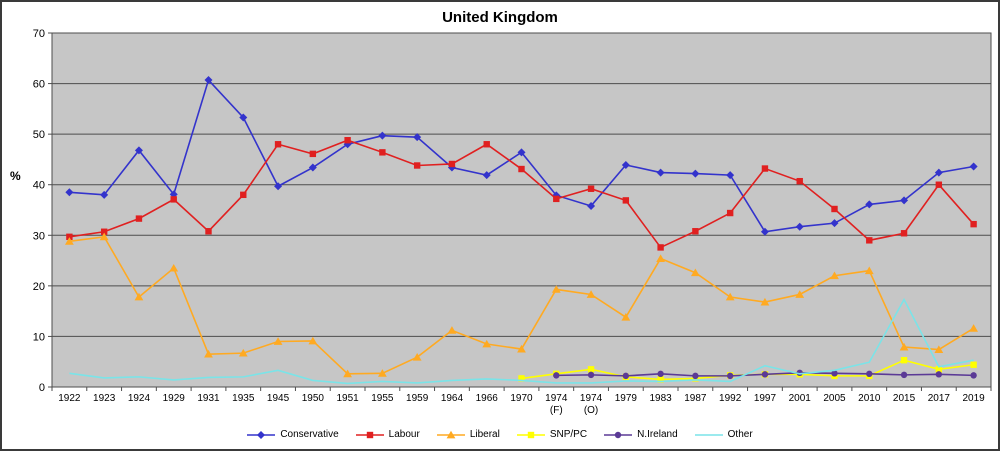 This screenshot has width=1000, height=451. I want to click on x-tick-label: 2017, so click(939, 398).